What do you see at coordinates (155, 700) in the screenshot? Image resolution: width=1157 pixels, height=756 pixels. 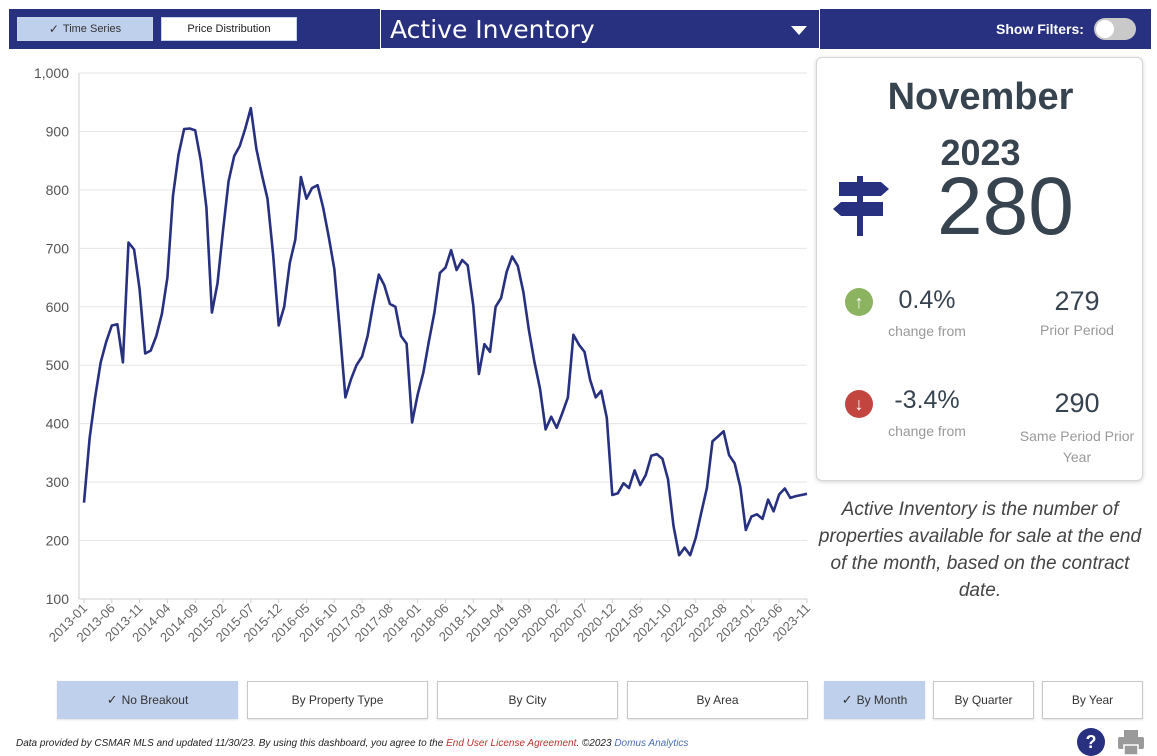 I see `no-breakout-label: No Breakout` at bounding box center [155, 700].